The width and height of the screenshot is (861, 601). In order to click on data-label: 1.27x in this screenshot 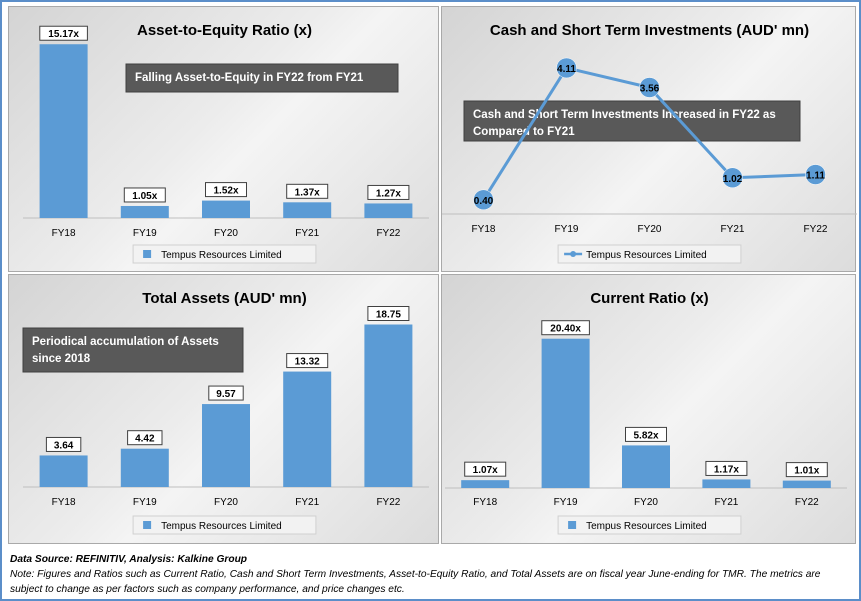, I will do `click(388, 193)`.